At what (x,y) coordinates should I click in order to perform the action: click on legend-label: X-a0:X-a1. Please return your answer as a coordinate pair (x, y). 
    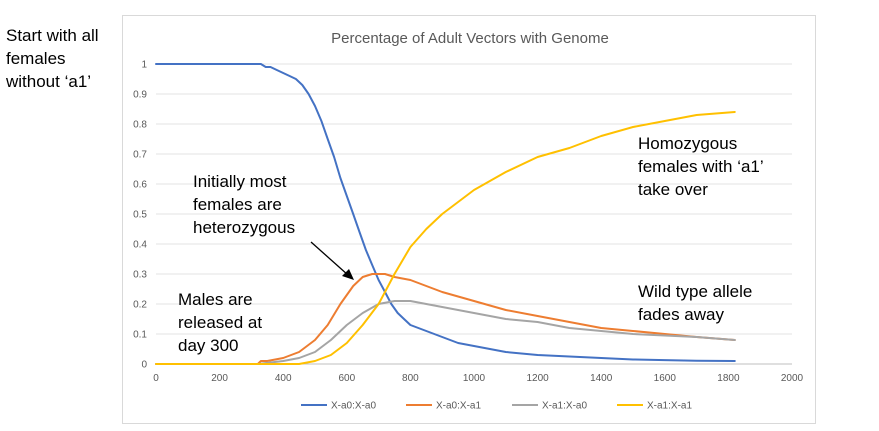
    Looking at the image, I should click on (458, 406).